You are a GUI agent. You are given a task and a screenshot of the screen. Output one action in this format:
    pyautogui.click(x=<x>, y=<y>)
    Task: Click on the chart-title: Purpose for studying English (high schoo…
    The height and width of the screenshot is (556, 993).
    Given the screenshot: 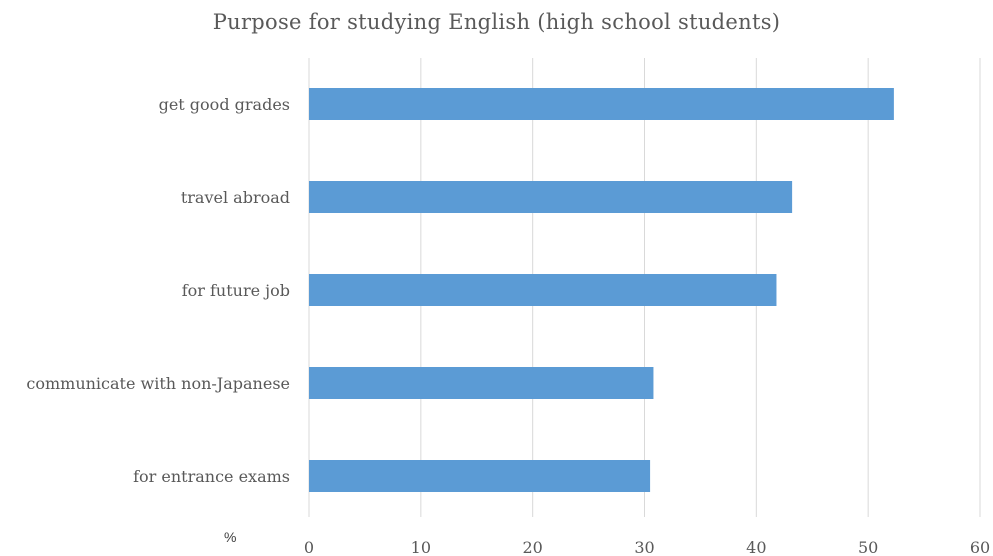 What is the action you would take?
    pyautogui.click(x=496, y=22)
    